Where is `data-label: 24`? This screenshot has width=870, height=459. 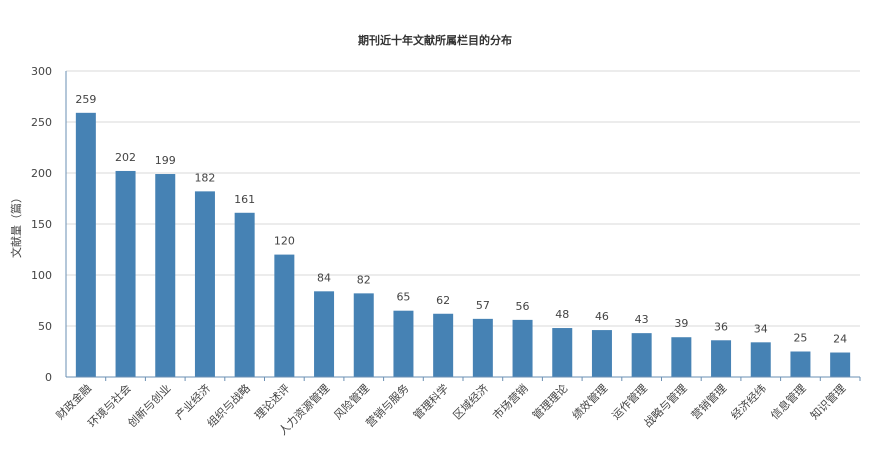
data-label: 24 is located at coordinates (840, 339).